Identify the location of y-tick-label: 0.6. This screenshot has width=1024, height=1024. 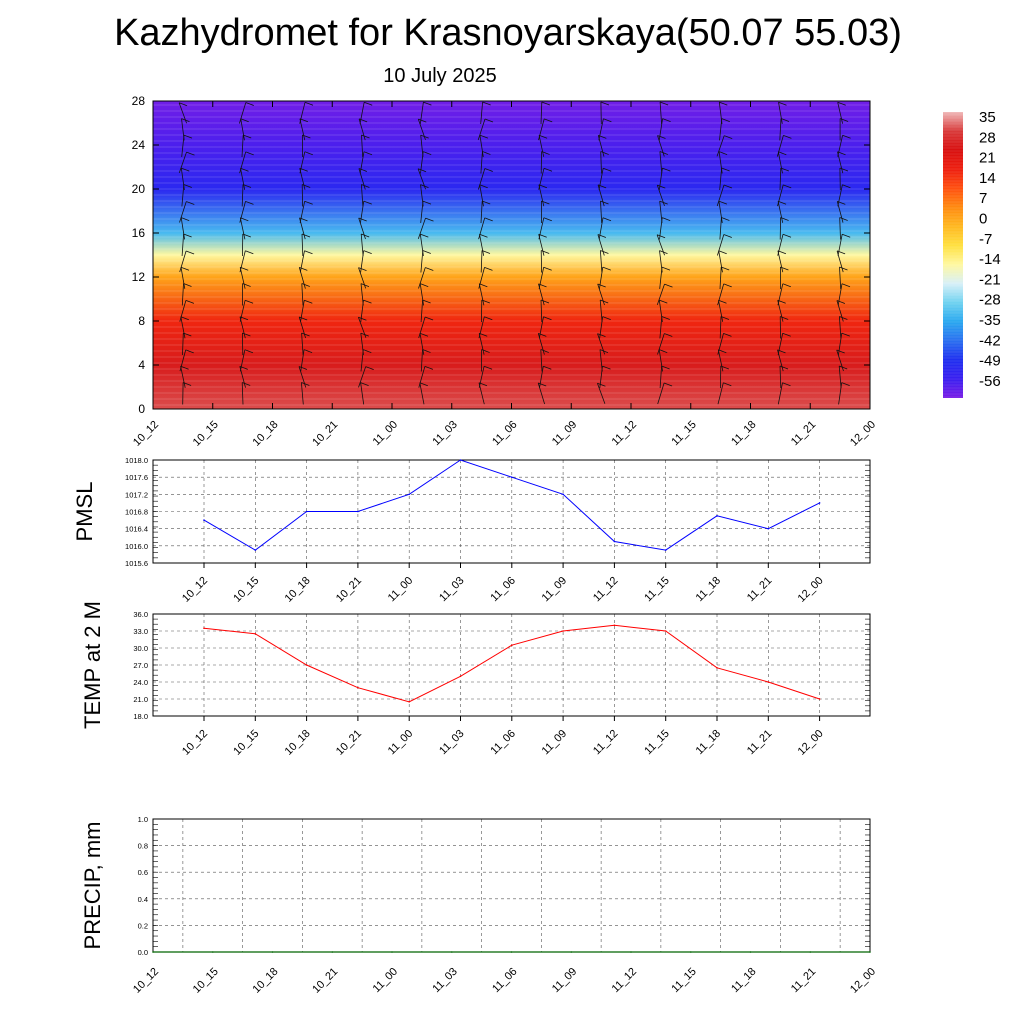
(143, 872).